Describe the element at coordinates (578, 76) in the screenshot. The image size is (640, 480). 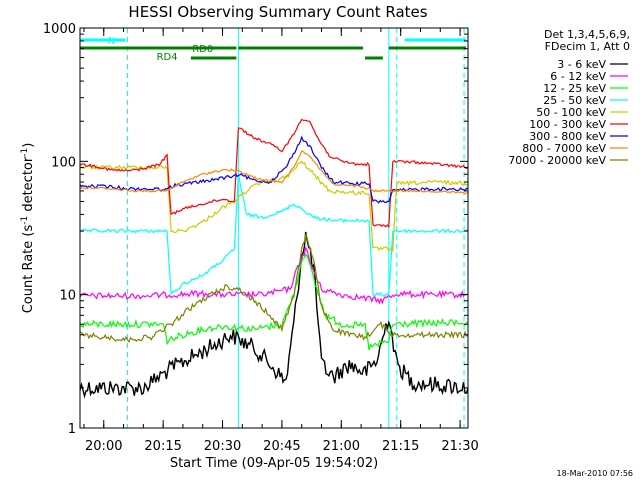
I see `legend-entry-1: 6 - 12 keV` at that location.